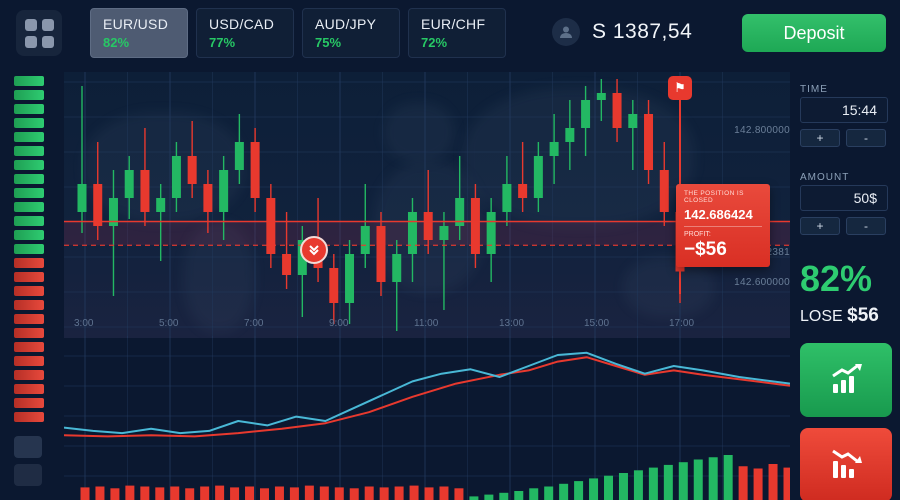 The width and height of the screenshot is (900, 500). What do you see at coordinates (844, 198) in the screenshot?
I see `amount-input: 50$` at bounding box center [844, 198].